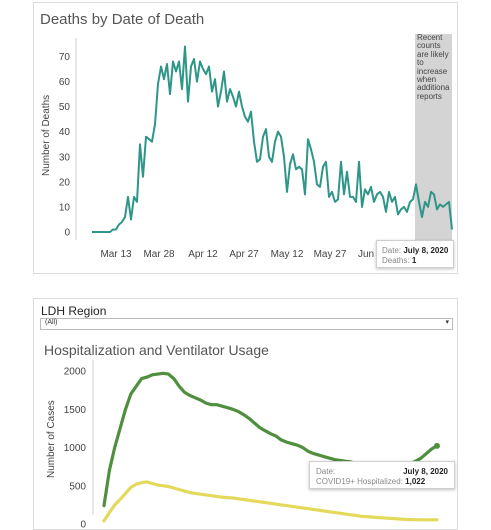 The height and width of the screenshot is (530, 491). I want to click on hospitalization-y-tick-label: 0, so click(83, 525).